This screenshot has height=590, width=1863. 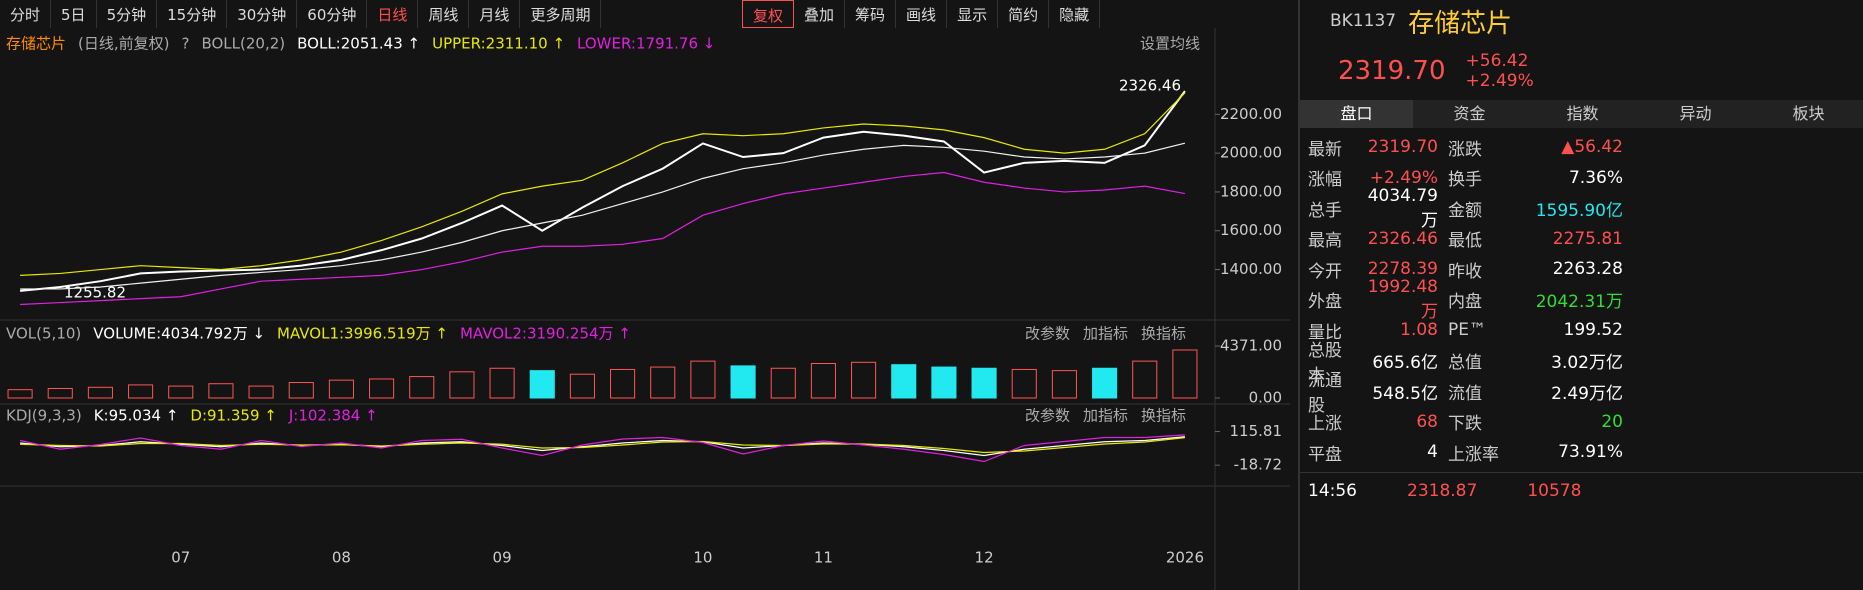 What do you see at coordinates (1469, 113) in the screenshot?
I see `tab: 资金` at bounding box center [1469, 113].